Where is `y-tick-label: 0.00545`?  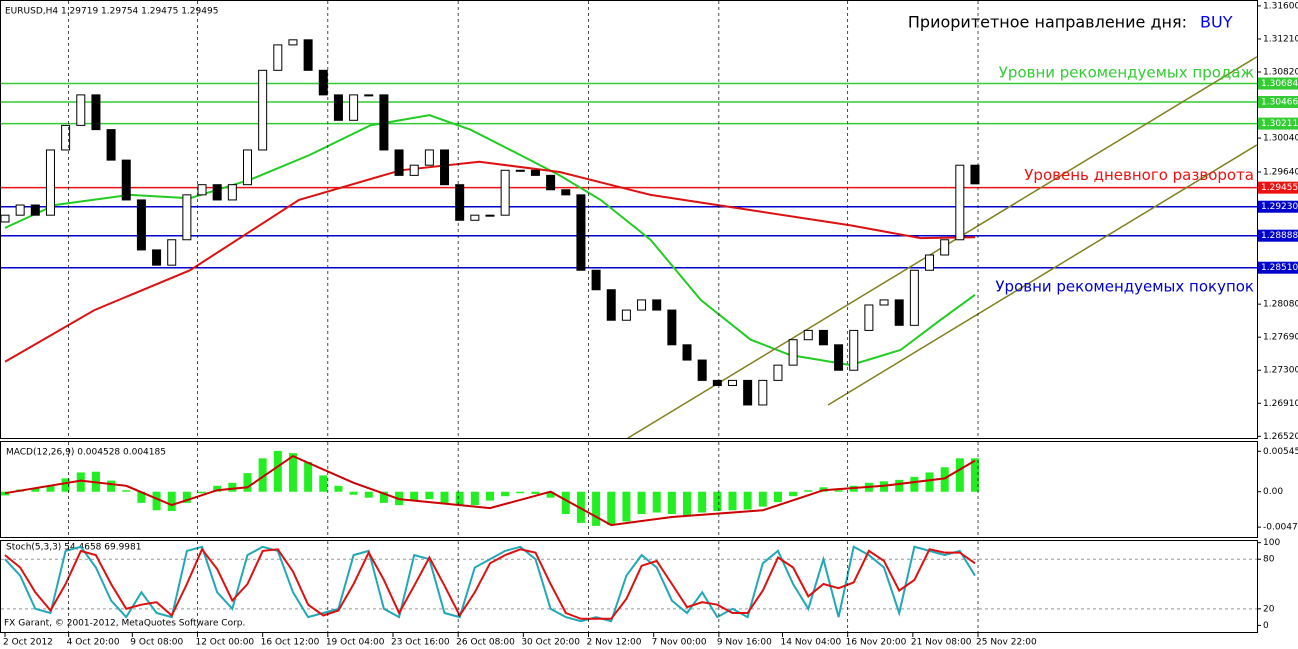 y-tick-label: 0.00545 is located at coordinates (1280, 452).